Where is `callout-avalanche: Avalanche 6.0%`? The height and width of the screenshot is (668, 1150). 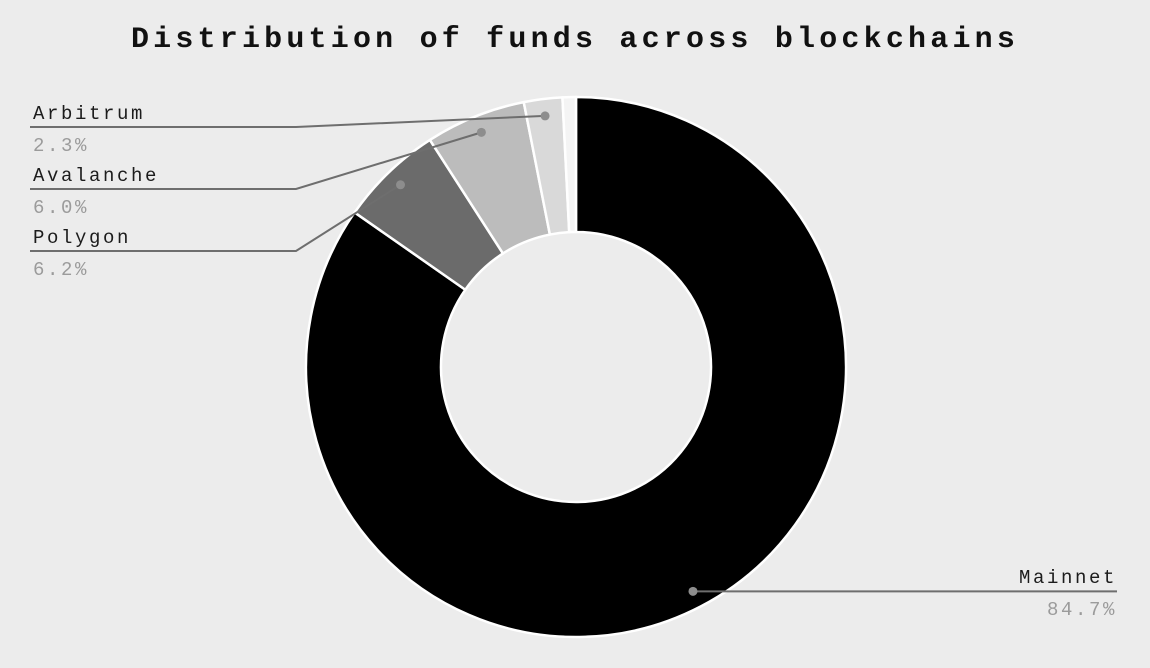
callout-avalanche: Avalanche 6.0% is located at coordinates (96, 192).